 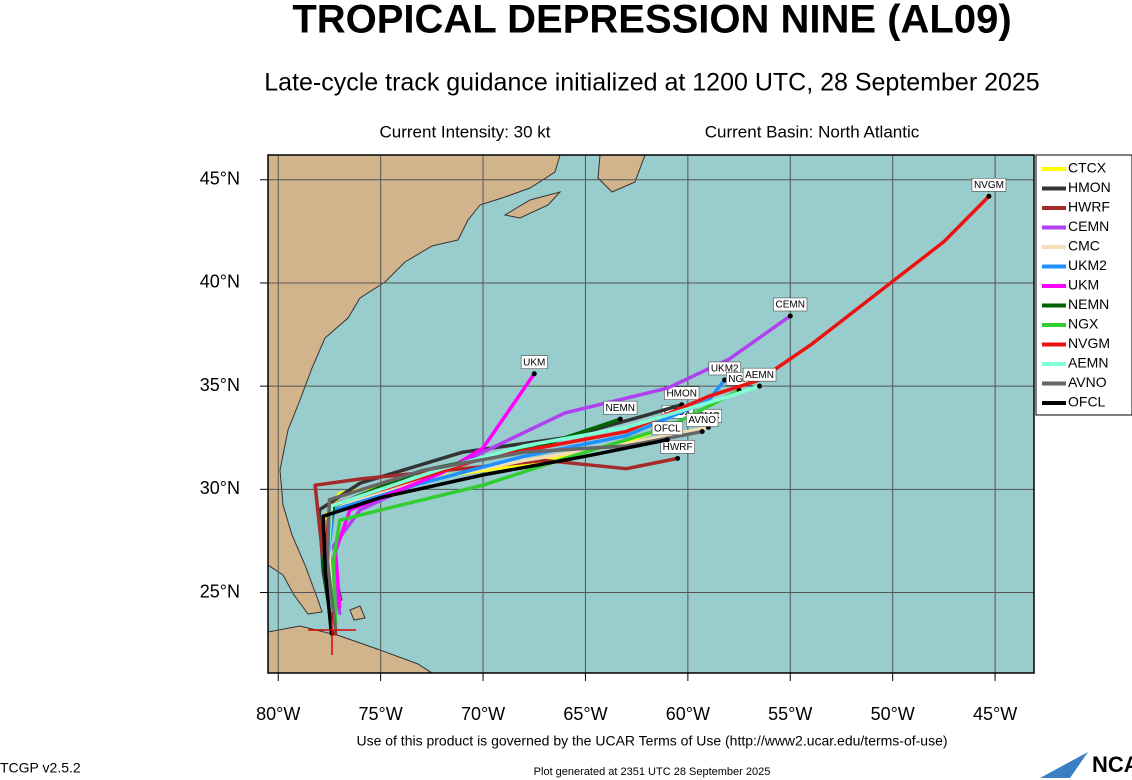 I want to click on legend-label: CEMN, so click(x=1088, y=226).